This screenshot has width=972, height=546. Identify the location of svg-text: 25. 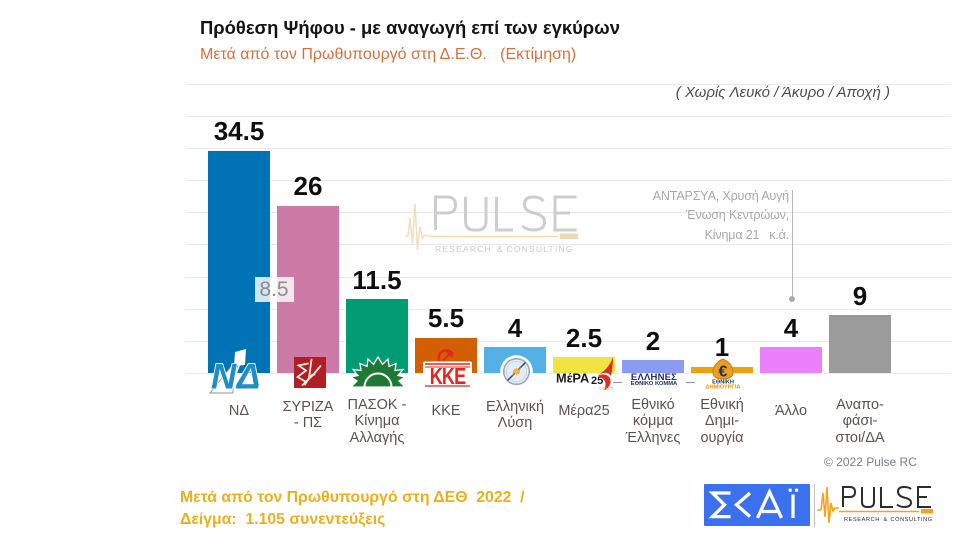
(597, 381).